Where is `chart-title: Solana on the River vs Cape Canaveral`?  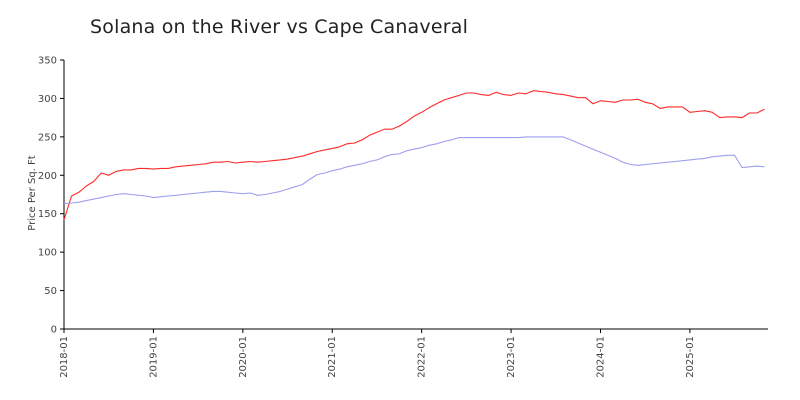
chart-title: Solana on the River vs Cape Canaveral is located at coordinates (279, 27).